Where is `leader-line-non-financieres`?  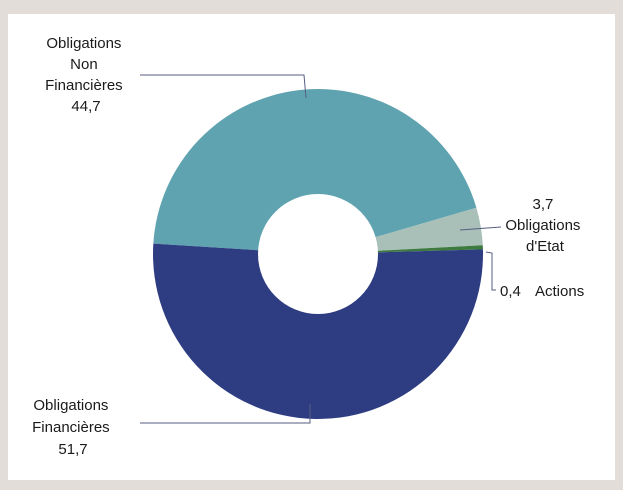 leader-line-non-financieres is located at coordinates (223, 86).